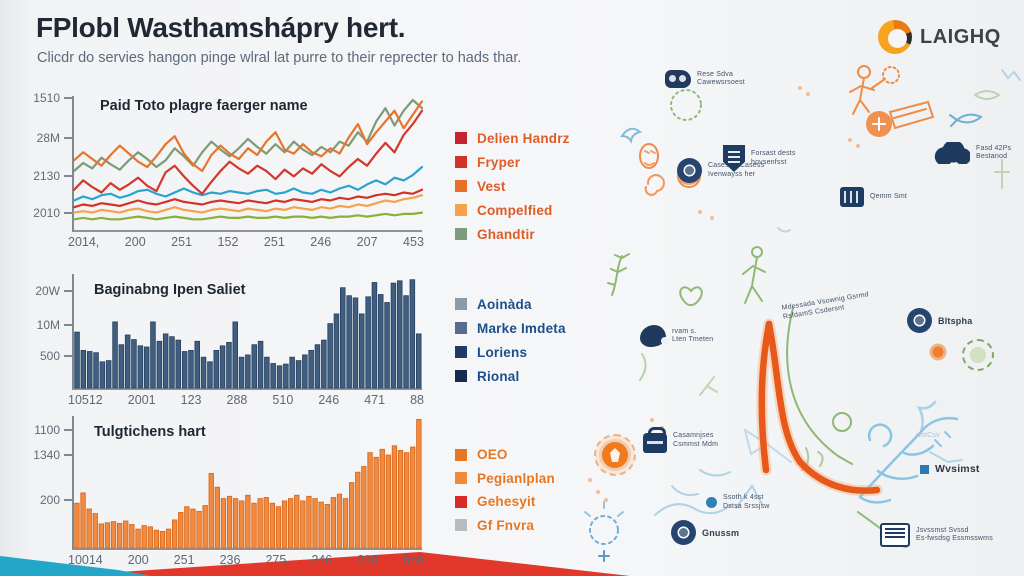 Image resolution: width=1024 pixels, height=576 pixels. What do you see at coordinates (957, 469) in the screenshot?
I see `map-node-label-line: Wvsimst` at bounding box center [957, 469].